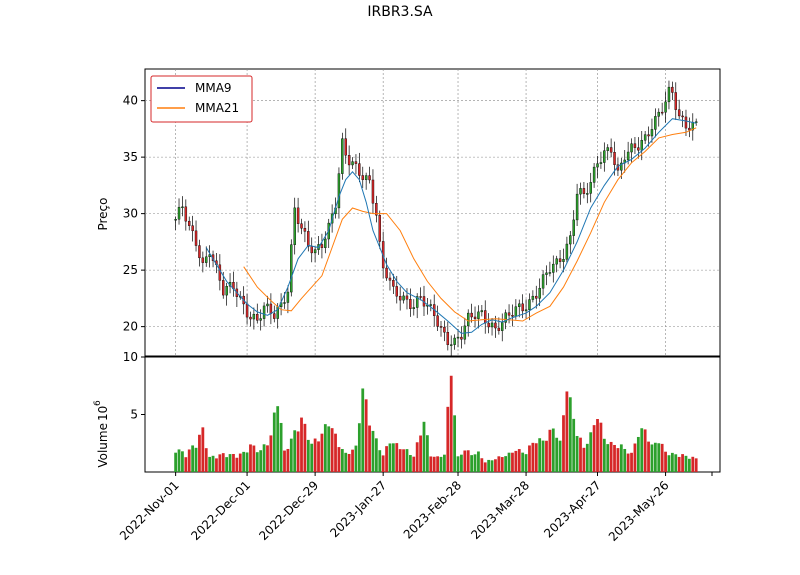 This screenshot has height=575, width=800. I want to click on price-y-tick-label: 25, so click(130, 270).